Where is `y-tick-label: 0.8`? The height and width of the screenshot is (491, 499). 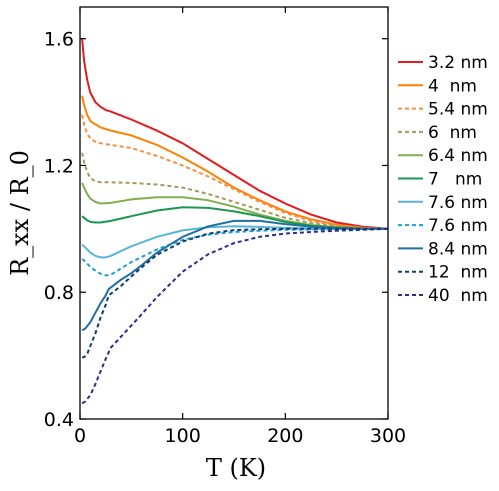 y-tick-label: 0.8 is located at coordinates (59, 293).